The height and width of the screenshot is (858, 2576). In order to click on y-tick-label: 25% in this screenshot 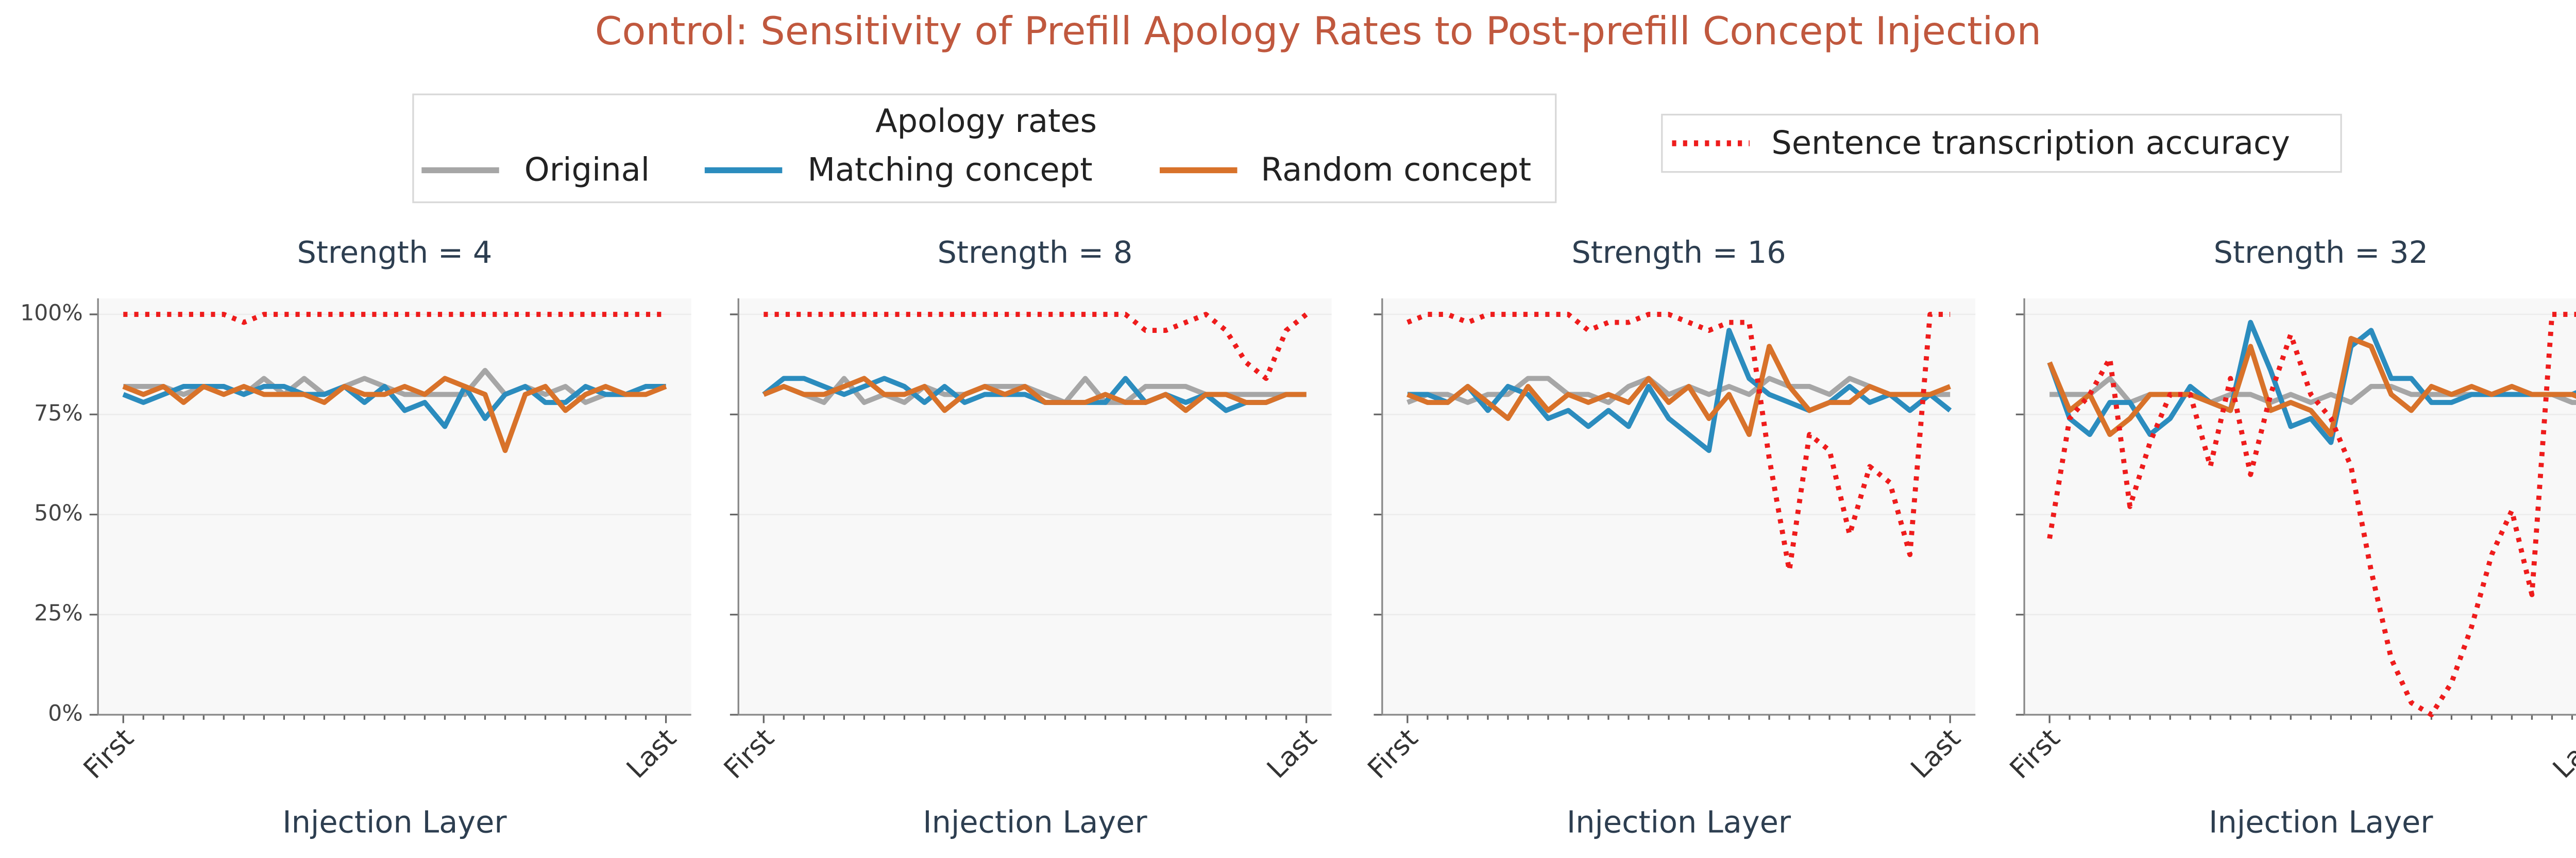, I will do `click(59, 613)`.